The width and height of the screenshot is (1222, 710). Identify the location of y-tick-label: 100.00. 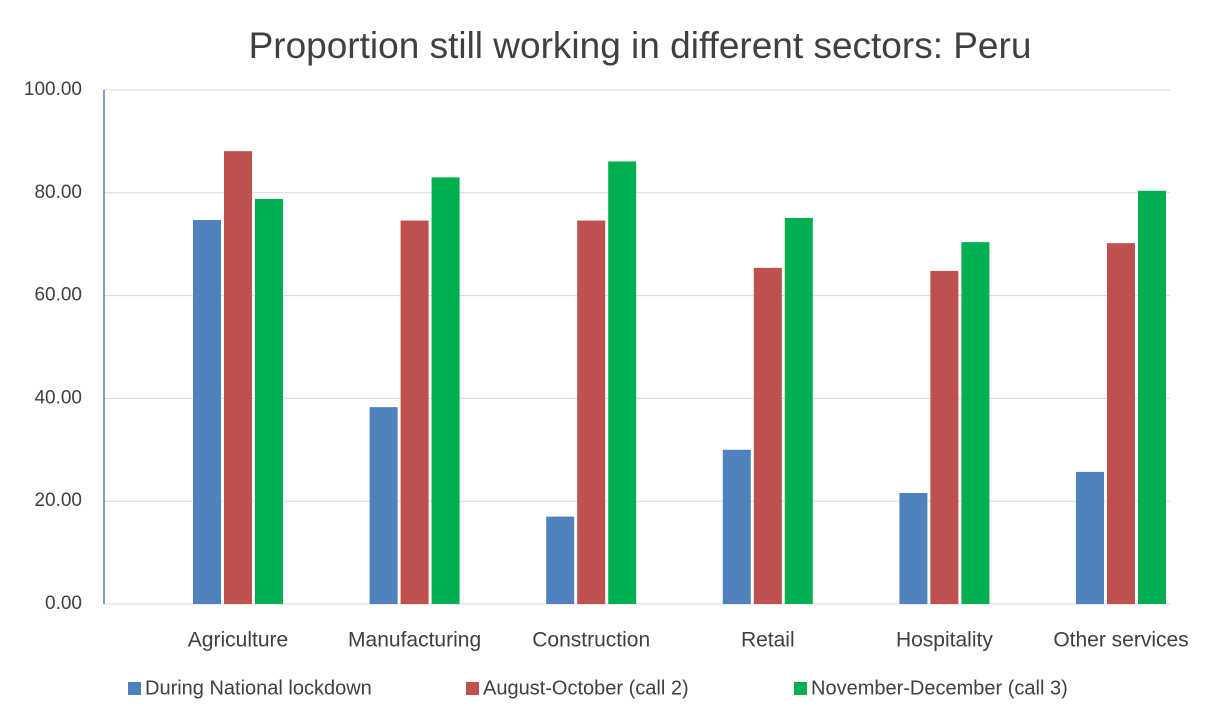
(53, 89).